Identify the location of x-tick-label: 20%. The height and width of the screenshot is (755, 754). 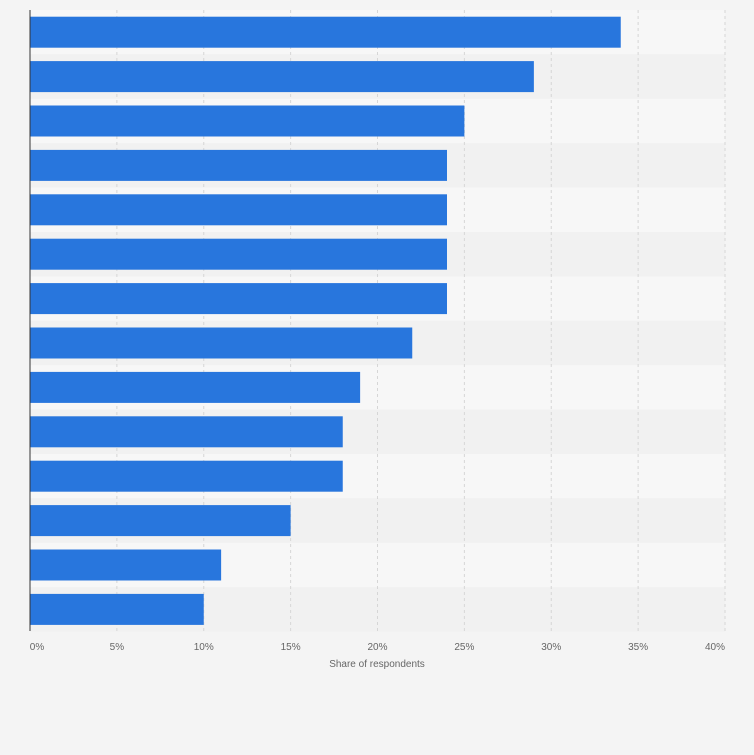
(377, 647).